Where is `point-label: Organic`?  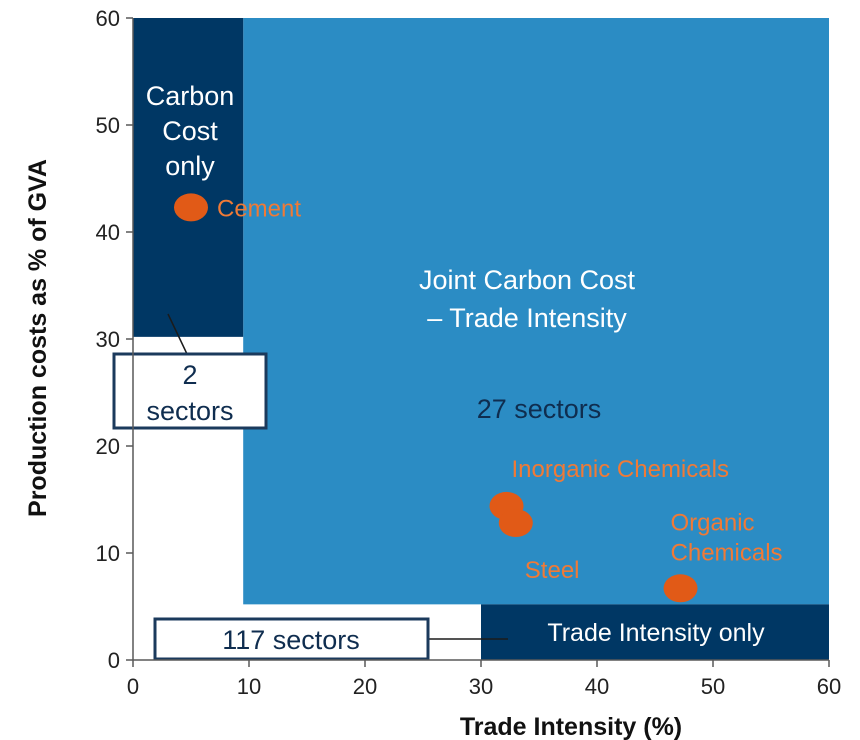
point-label: Organic is located at coordinates (713, 522).